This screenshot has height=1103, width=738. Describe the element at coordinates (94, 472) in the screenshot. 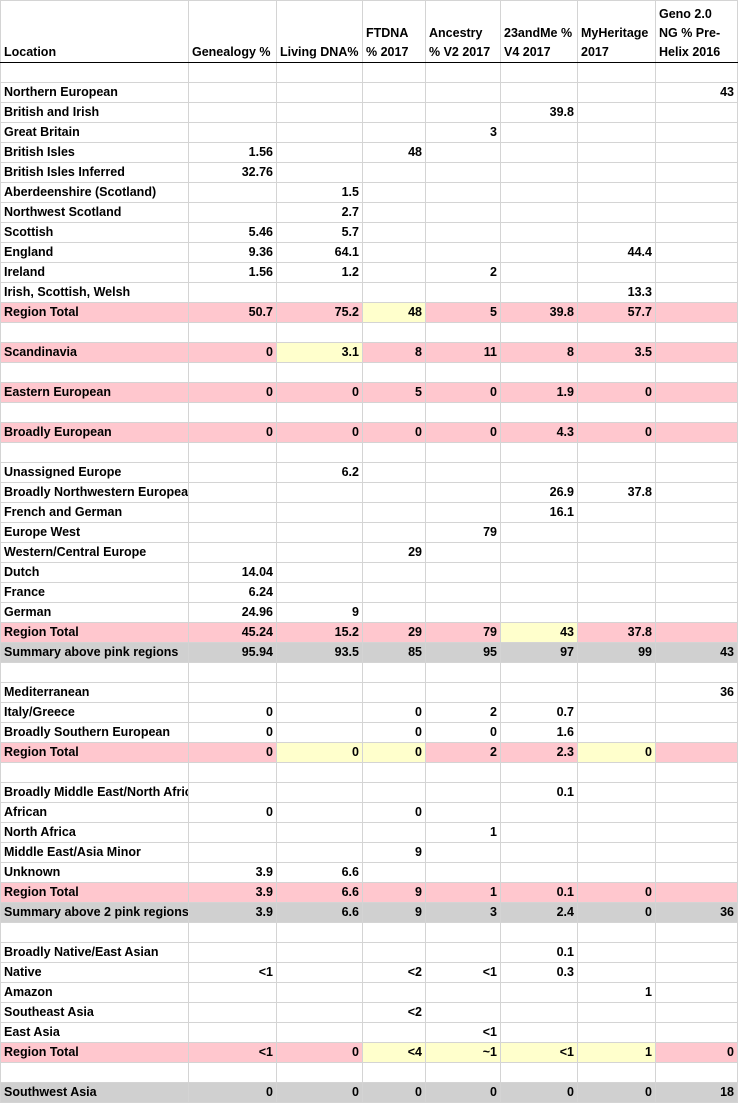

I see `cell-location: Unassigned Europe` at that location.